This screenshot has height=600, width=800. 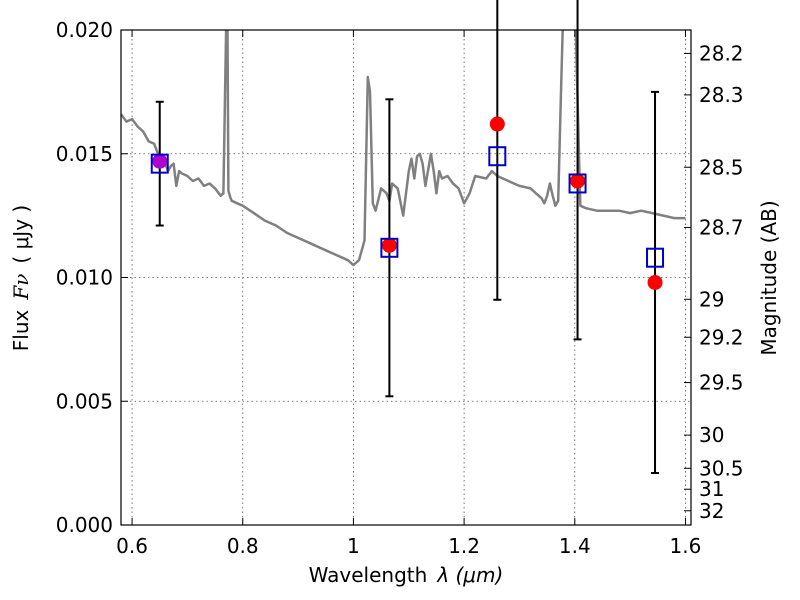 What do you see at coordinates (575, 546) in the screenshot?
I see `x-tick-label: 1.4` at bounding box center [575, 546].